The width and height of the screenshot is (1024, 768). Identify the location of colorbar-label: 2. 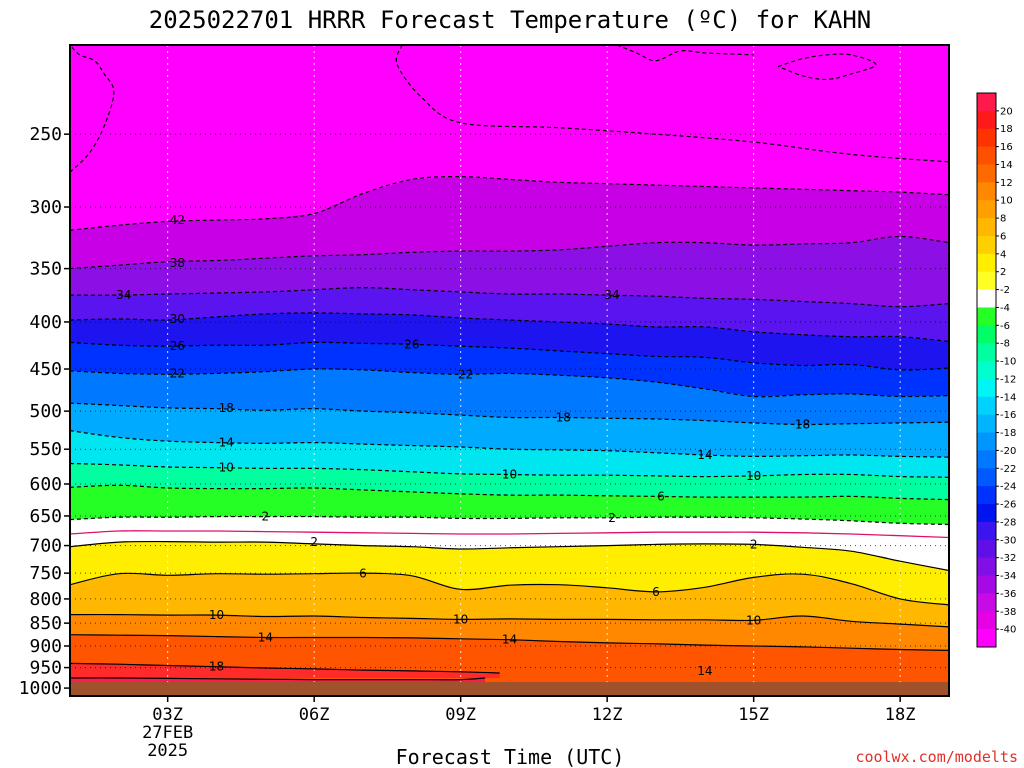
(1003, 272).